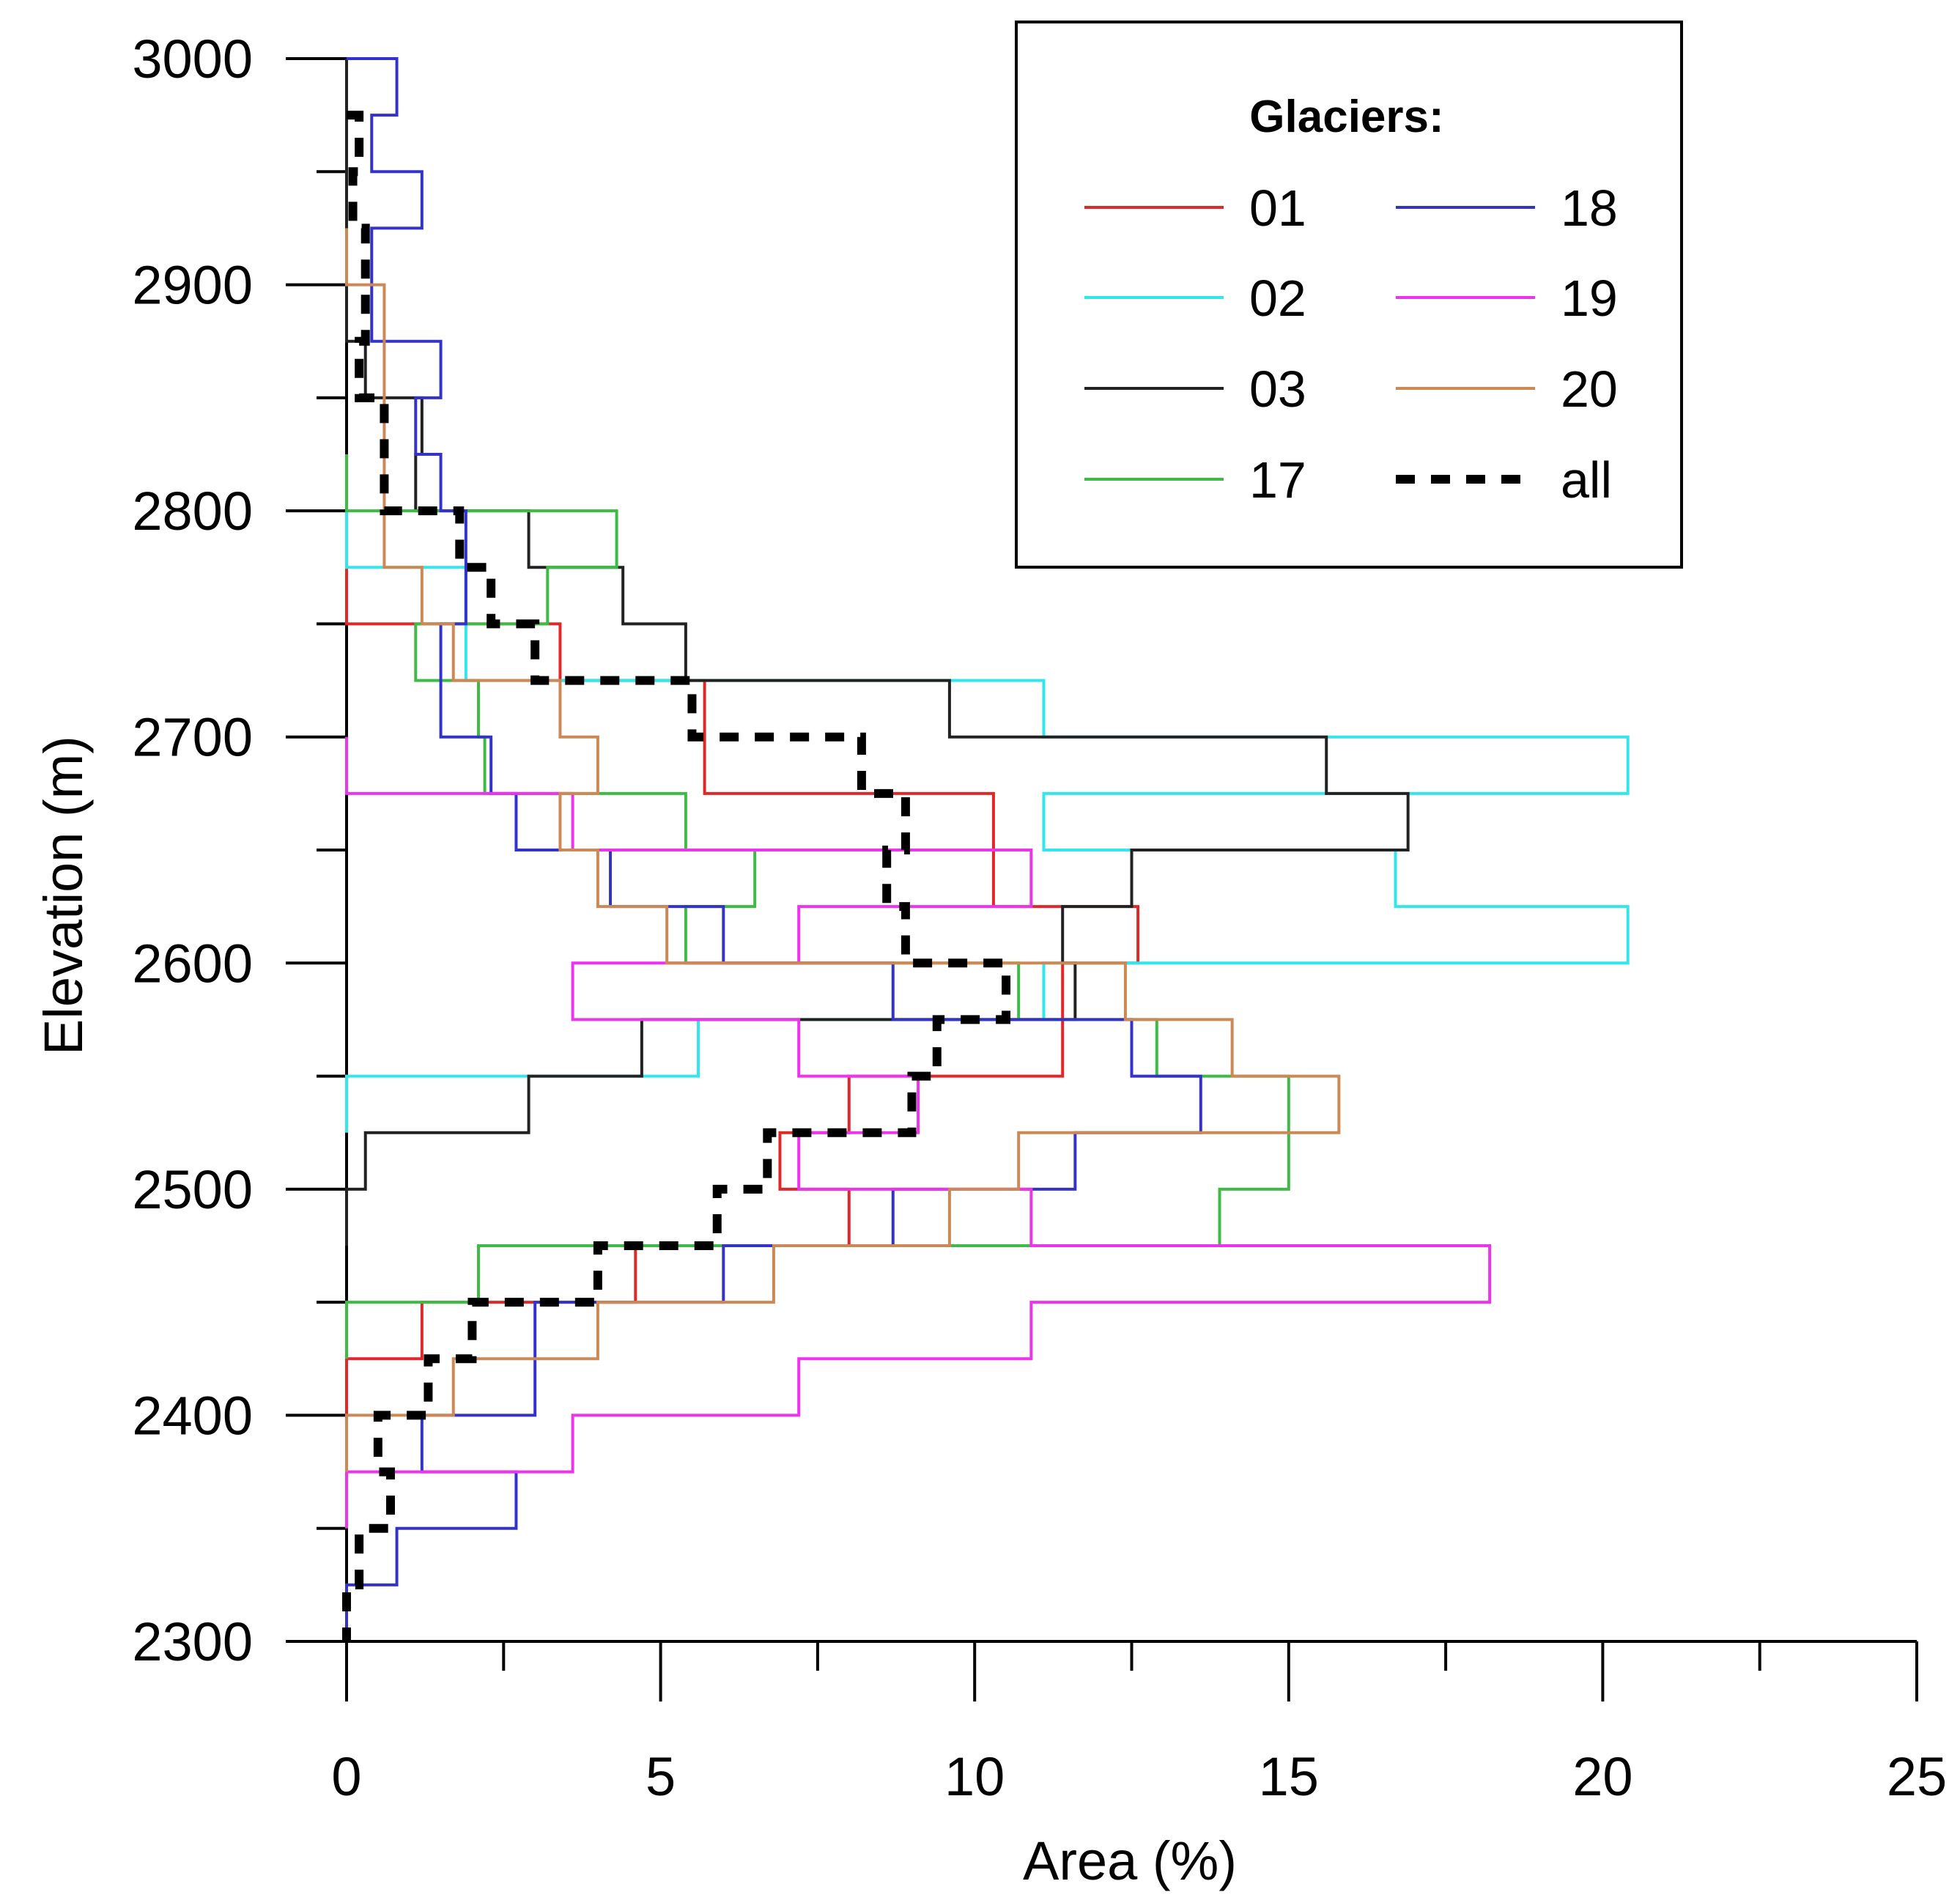 The width and height of the screenshot is (1960, 1903). What do you see at coordinates (192, 1415) in the screenshot?
I see `y-tick-label: 2400` at bounding box center [192, 1415].